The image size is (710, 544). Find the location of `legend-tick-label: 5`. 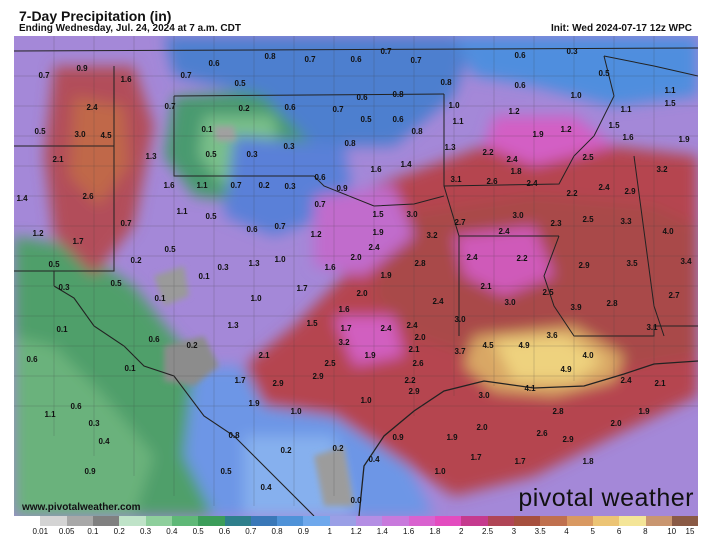

legend-tick-label: 5 is located at coordinates (592, 531).